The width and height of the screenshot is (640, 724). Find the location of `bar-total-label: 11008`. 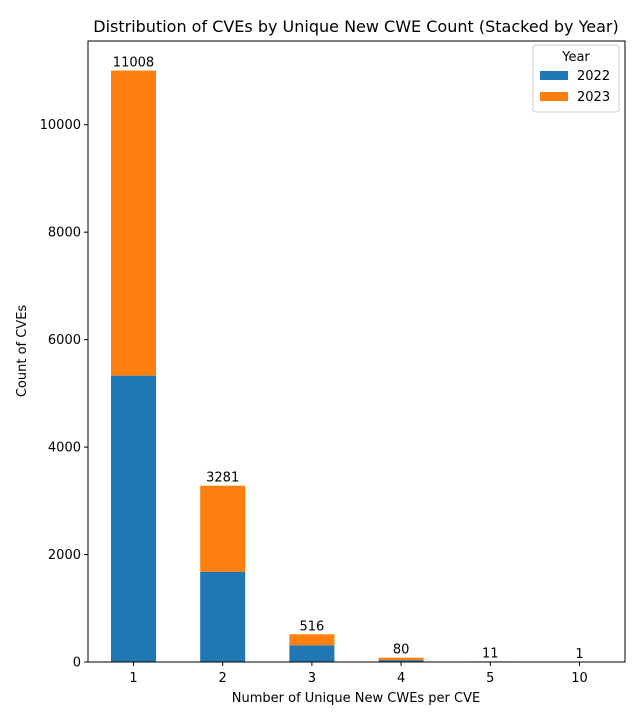

bar-total-label: 11008 is located at coordinates (133, 63).